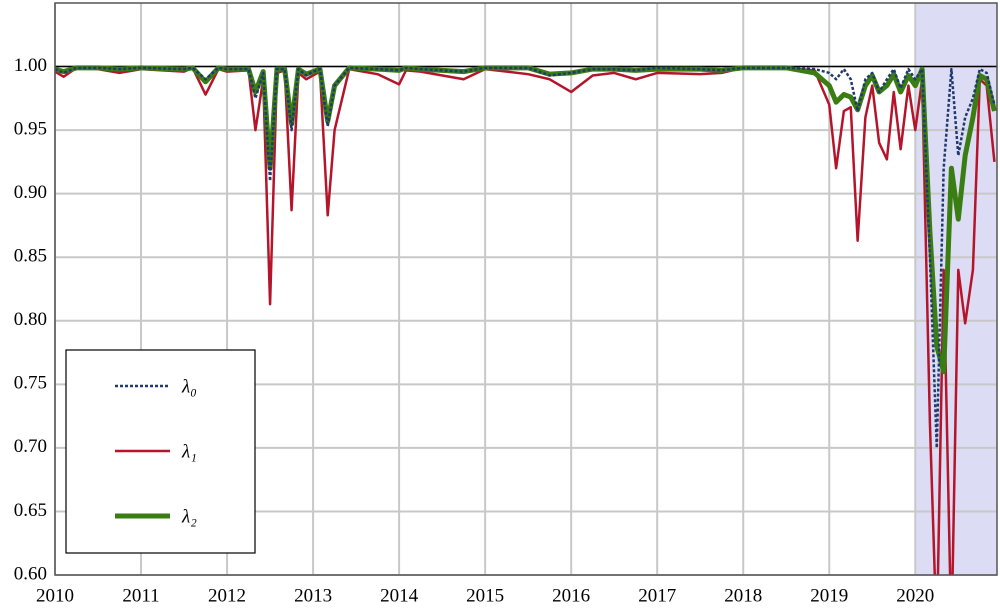 This screenshot has width=1000, height=609. Describe the element at coordinates (140, 595) in the screenshot. I see `x-tick-label: 2011` at that location.